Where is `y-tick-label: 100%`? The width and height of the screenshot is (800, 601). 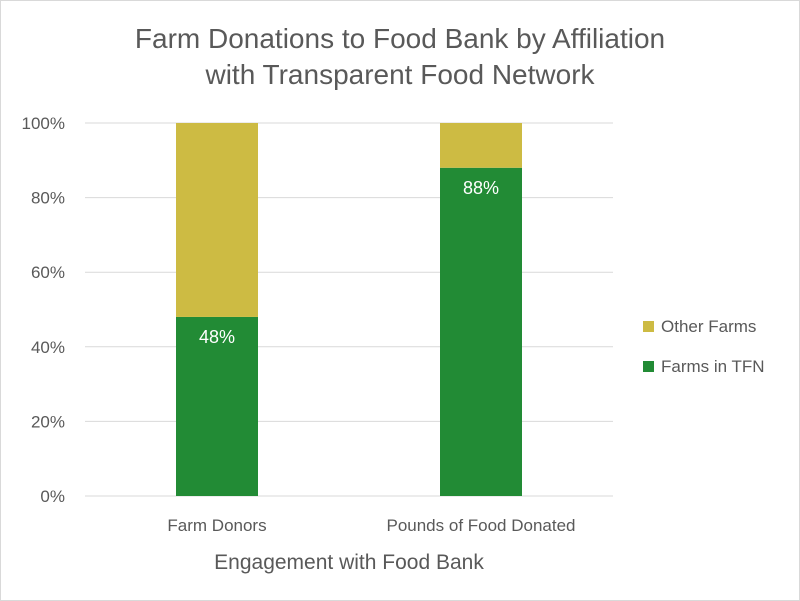 y-tick-label: 100% is located at coordinates (43, 123).